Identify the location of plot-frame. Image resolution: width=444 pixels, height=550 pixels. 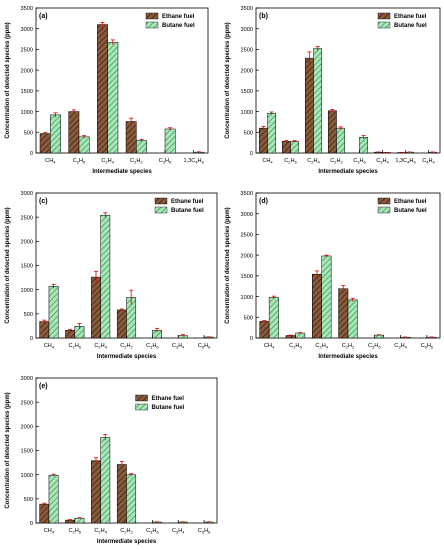
(348, 80).